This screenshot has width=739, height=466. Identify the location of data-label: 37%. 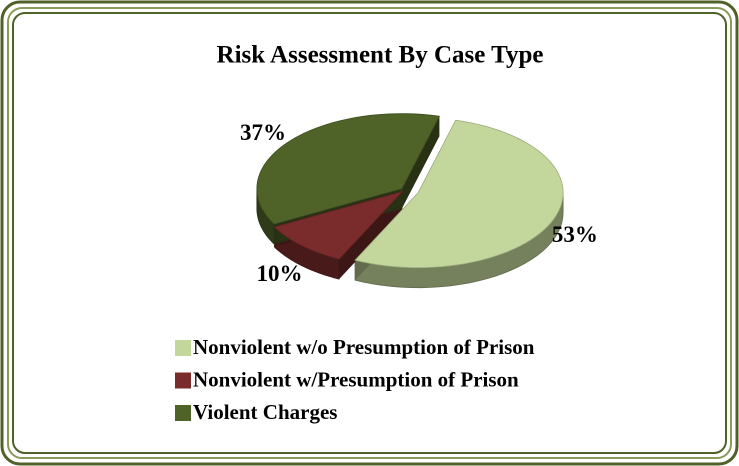
(263, 132).